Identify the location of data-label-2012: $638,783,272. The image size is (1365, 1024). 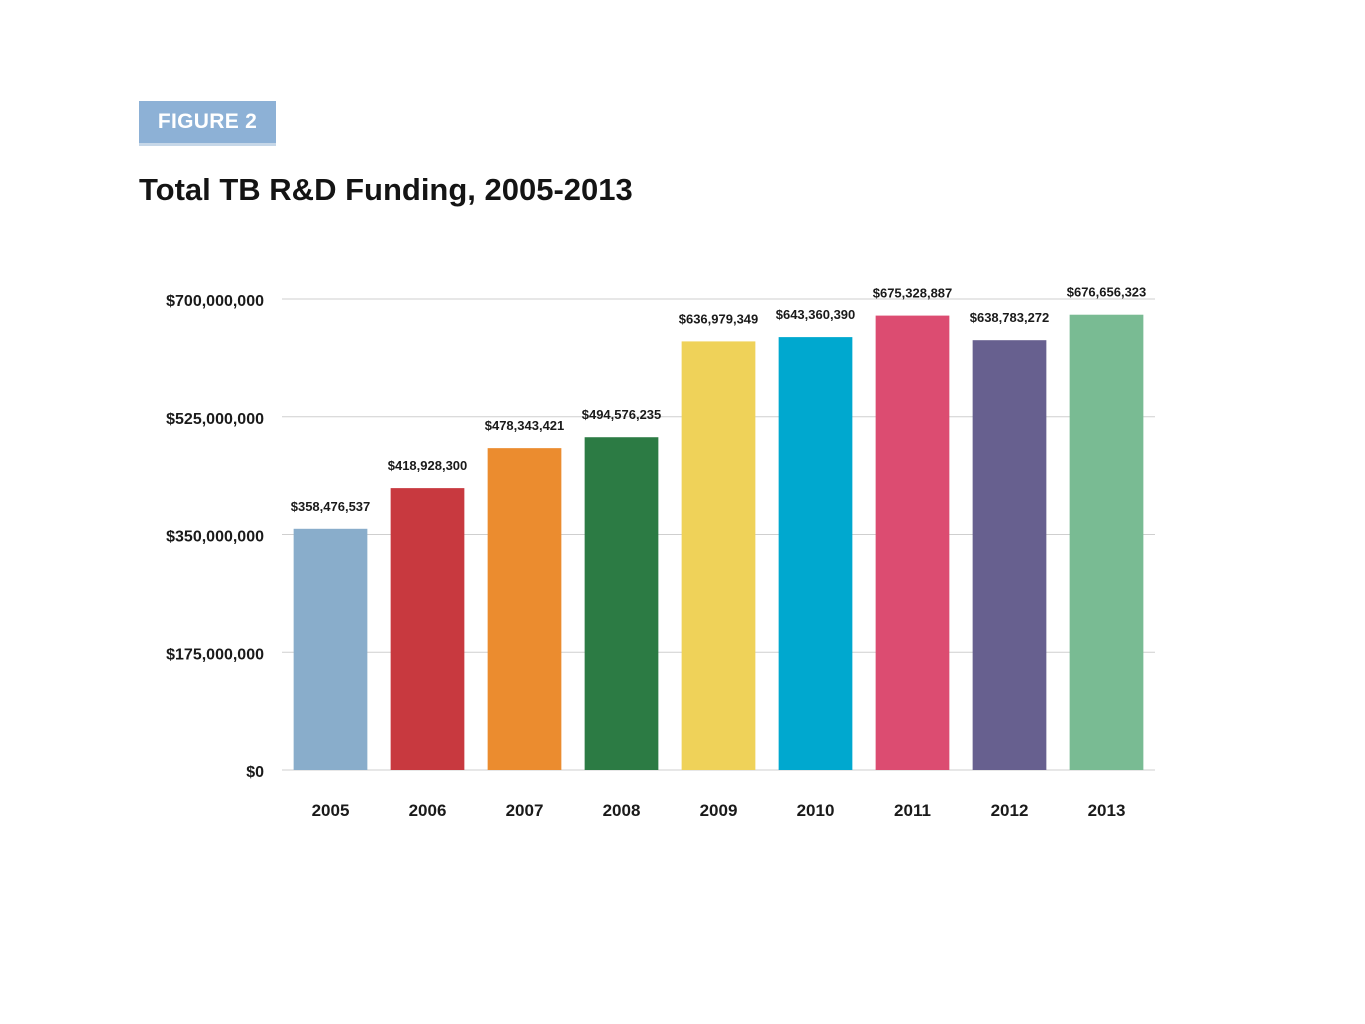
(1010, 317).